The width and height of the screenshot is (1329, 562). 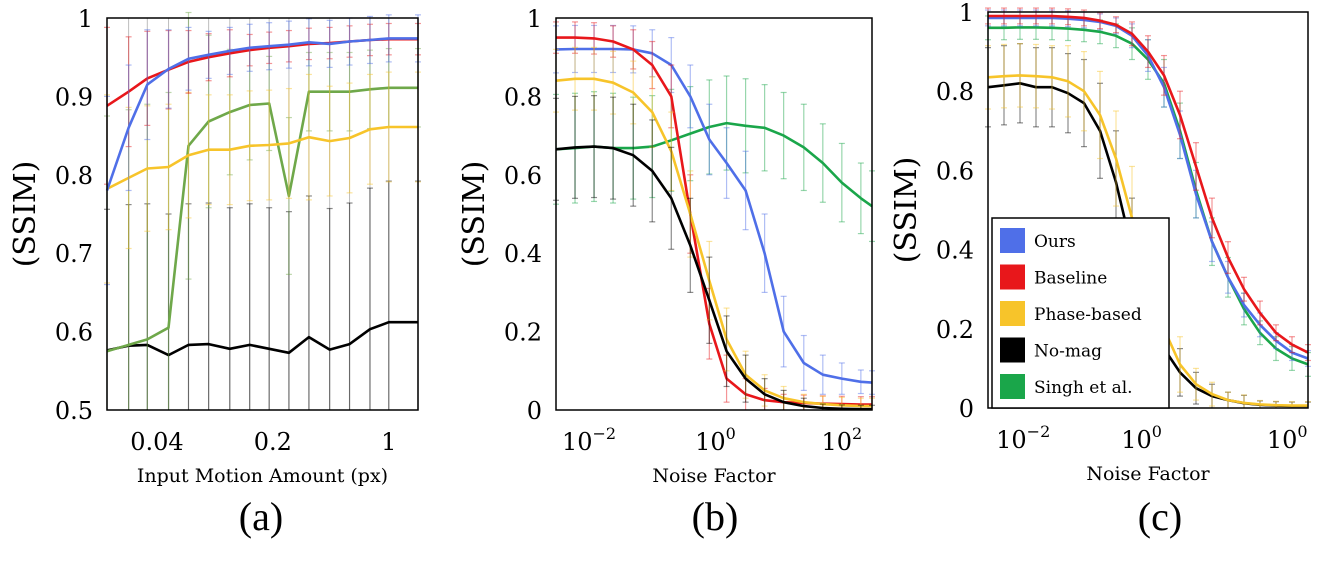 What do you see at coordinates (273, 442) in the screenshot?
I see `x-tick-label: 0.2` at bounding box center [273, 442].